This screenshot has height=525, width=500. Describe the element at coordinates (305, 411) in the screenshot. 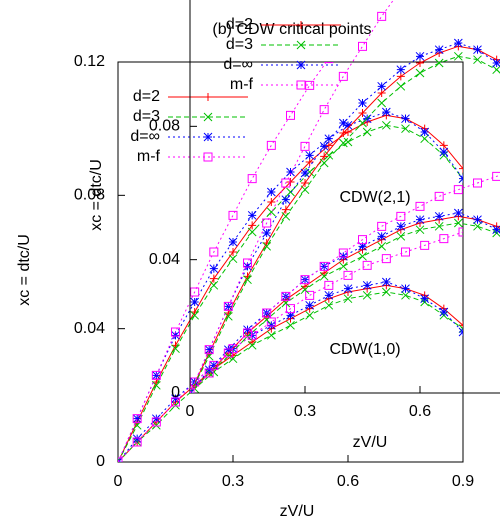

I see `x-tick-label: 0.3` at that location.